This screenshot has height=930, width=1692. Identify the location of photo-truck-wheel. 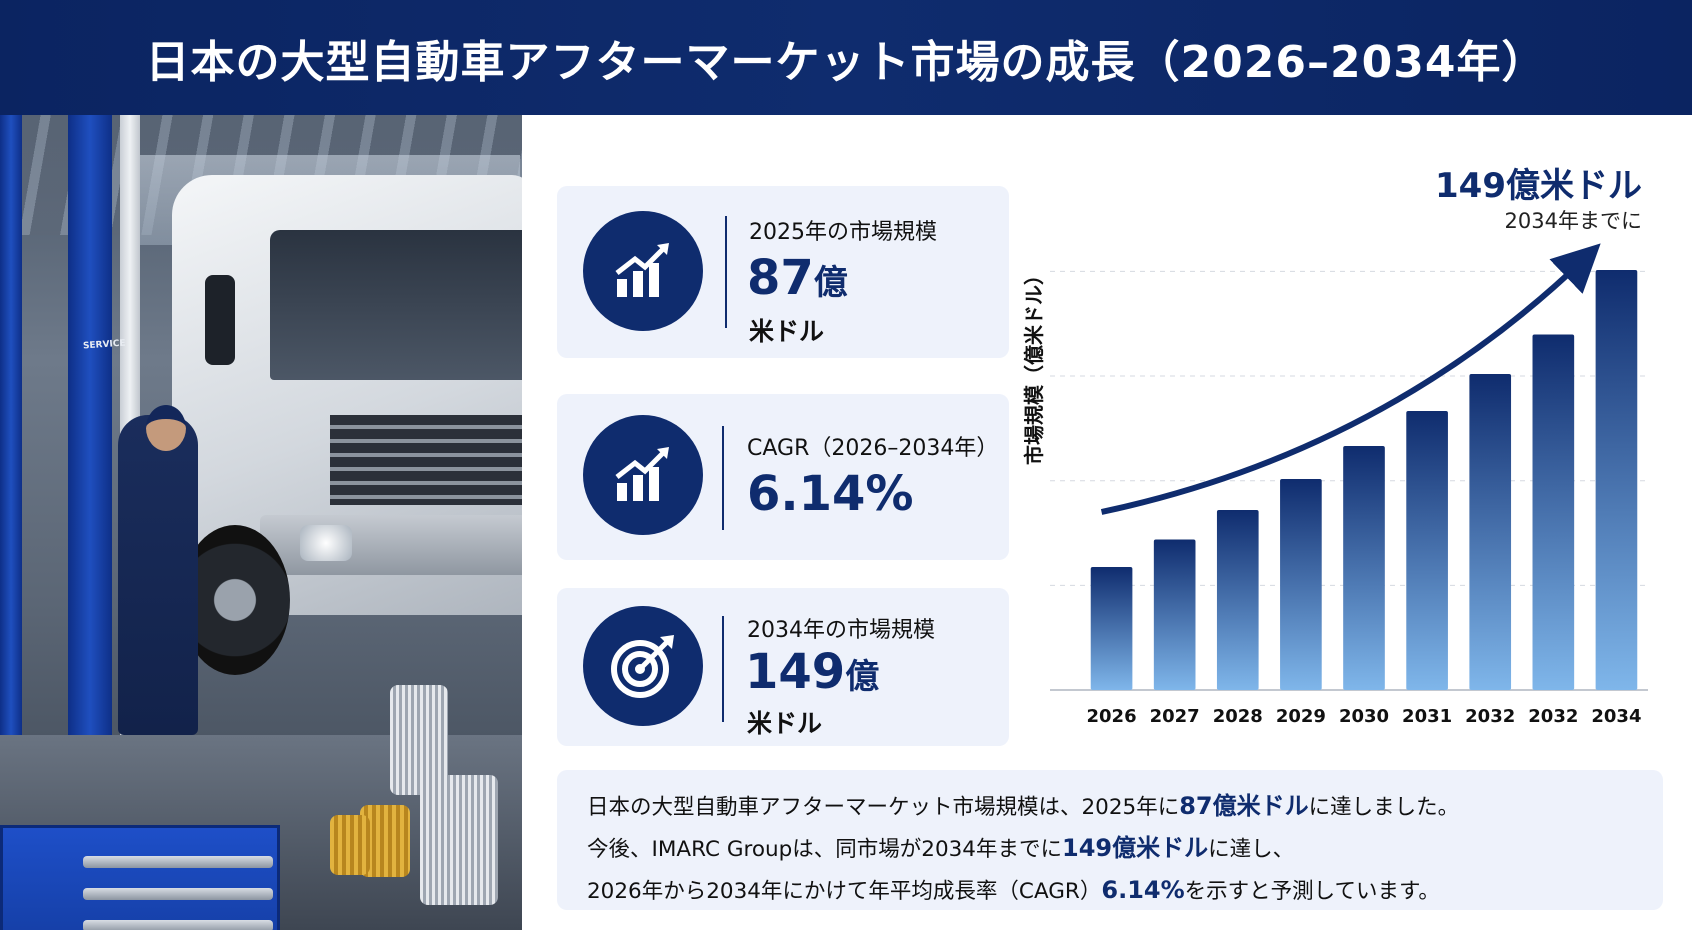
(235, 600).